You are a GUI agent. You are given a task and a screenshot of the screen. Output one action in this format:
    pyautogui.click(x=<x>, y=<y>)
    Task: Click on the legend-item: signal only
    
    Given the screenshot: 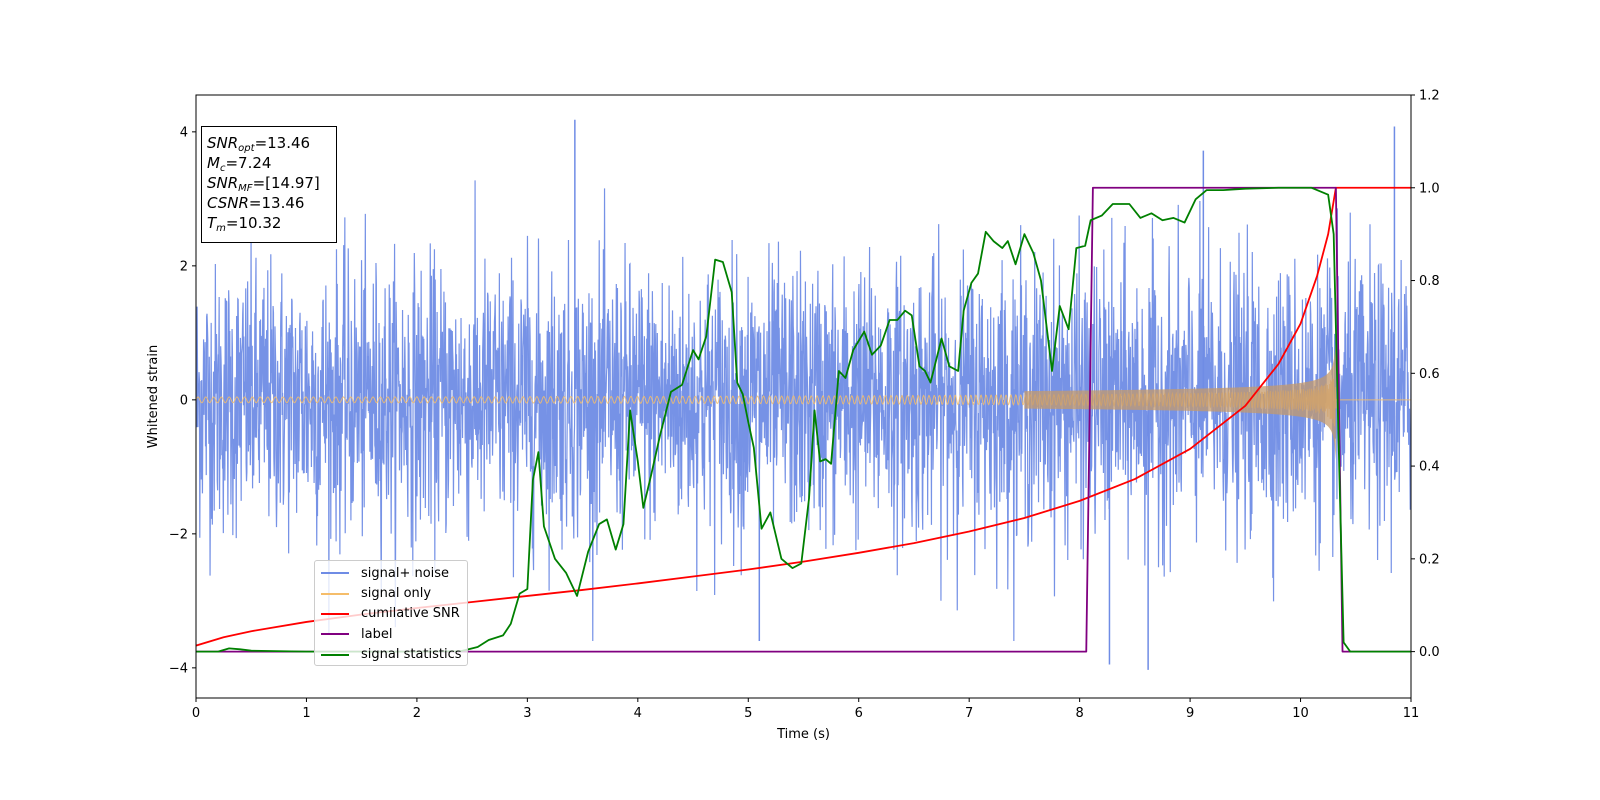 What is the action you would take?
    pyautogui.click(x=391, y=593)
    